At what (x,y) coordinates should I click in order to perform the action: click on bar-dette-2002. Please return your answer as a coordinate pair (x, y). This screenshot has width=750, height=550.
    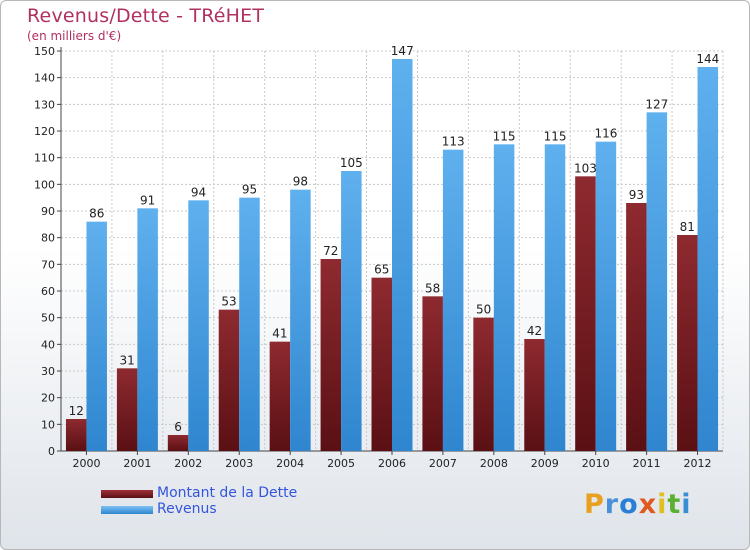
    Looking at the image, I should click on (178, 443).